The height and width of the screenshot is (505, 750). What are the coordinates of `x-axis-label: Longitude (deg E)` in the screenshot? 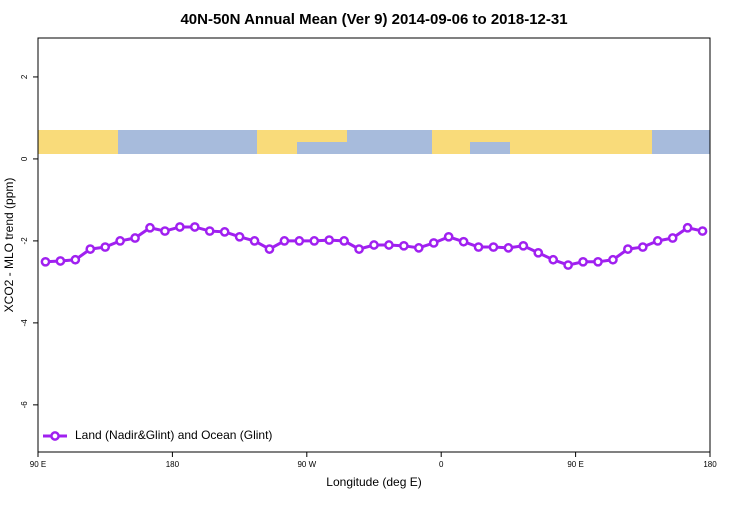 It's located at (373, 482).